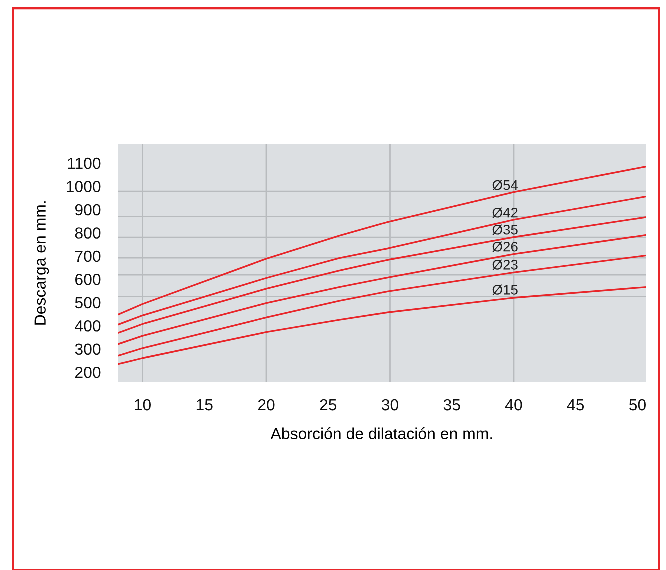  Describe the element at coordinates (381, 434) in the screenshot. I see `x-axis-title: Absorción de dilatación en mm.` at that location.